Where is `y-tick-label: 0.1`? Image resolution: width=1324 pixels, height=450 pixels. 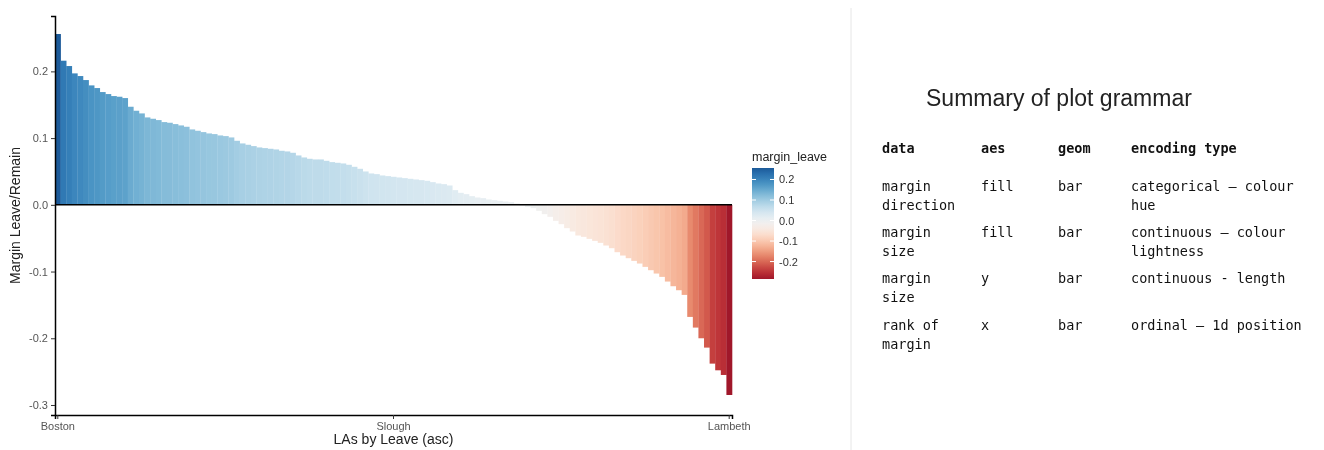 y-tick-label: 0.1 is located at coordinates (40, 138).